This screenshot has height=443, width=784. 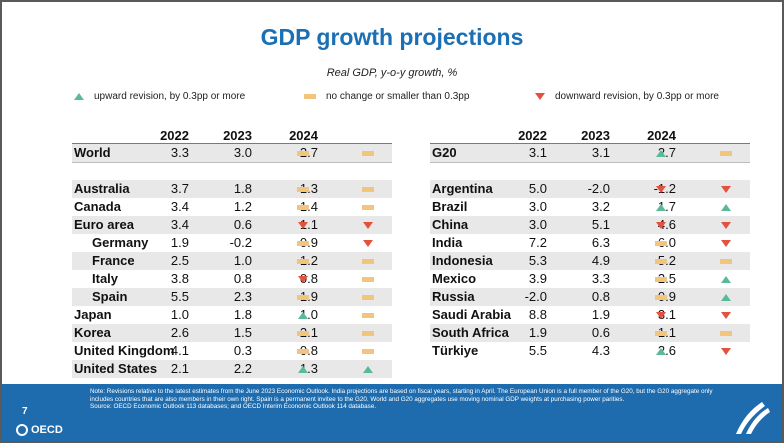 What do you see at coordinates (179, 152) in the screenshot?
I see `value-cell: 3.3` at bounding box center [179, 152].